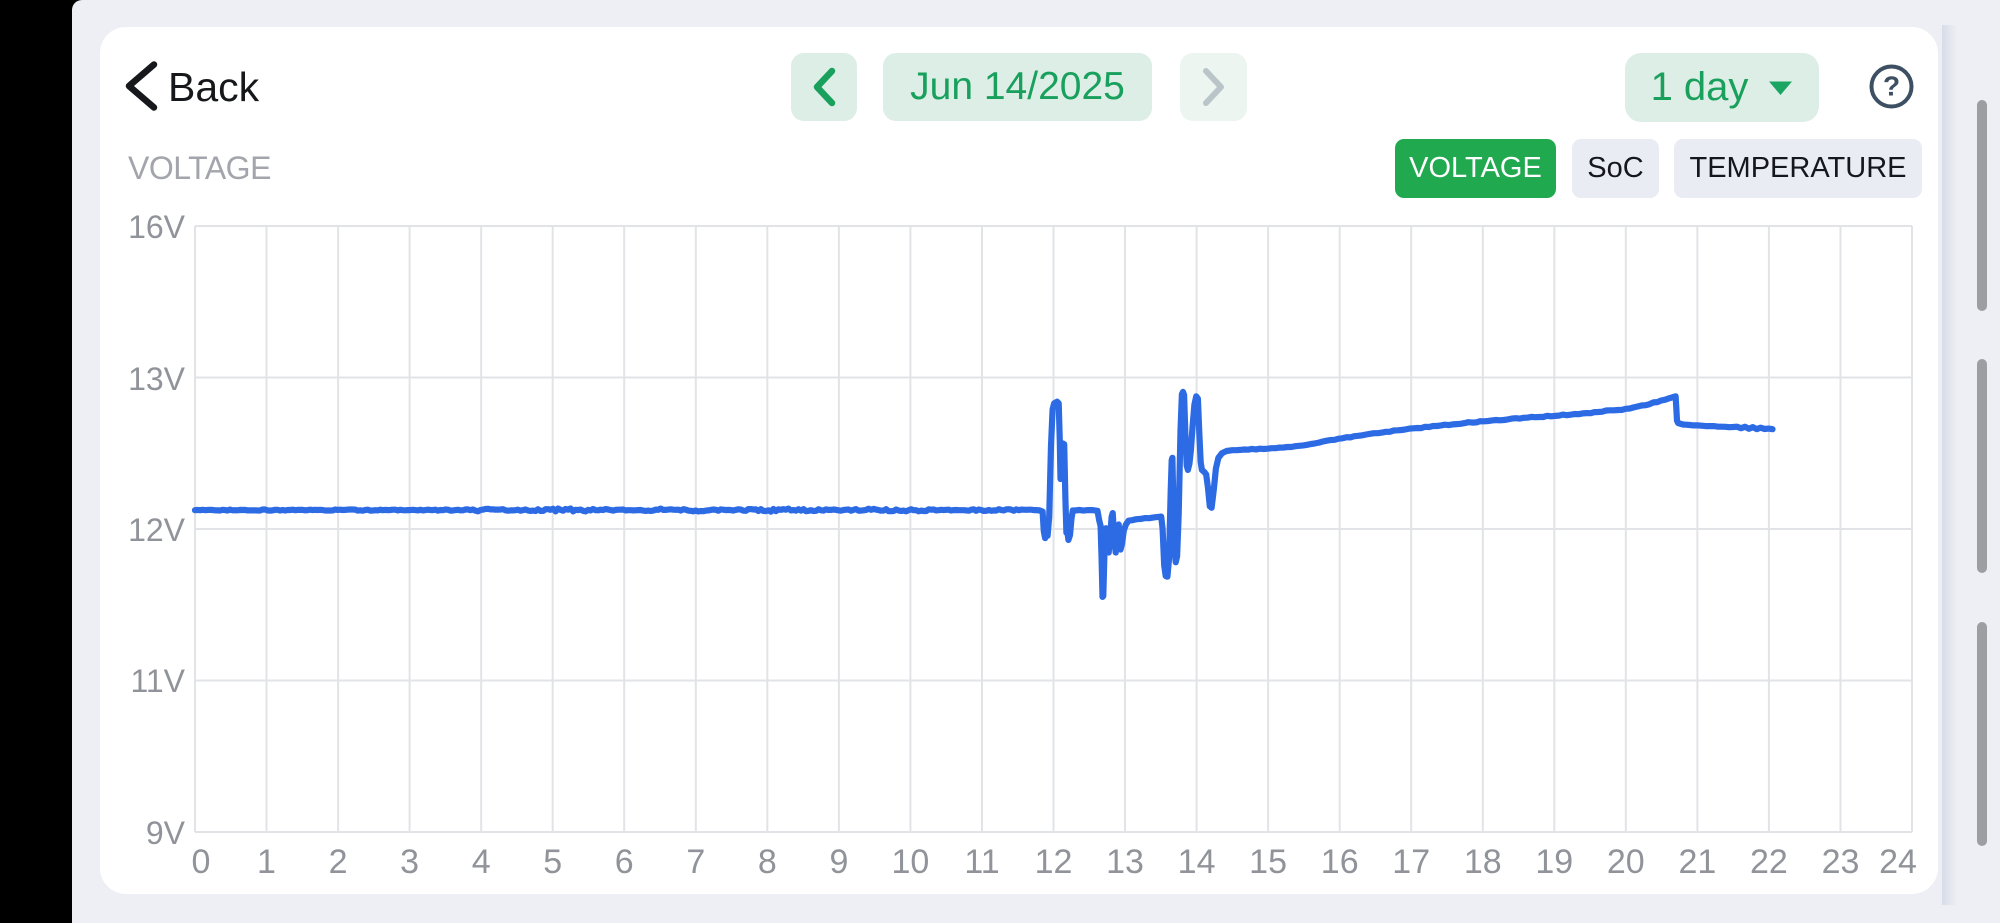 Image resolution: width=2000 pixels, height=923 pixels. Describe the element at coordinates (1411, 862) in the screenshot. I see `svg-text: 17` at that location.